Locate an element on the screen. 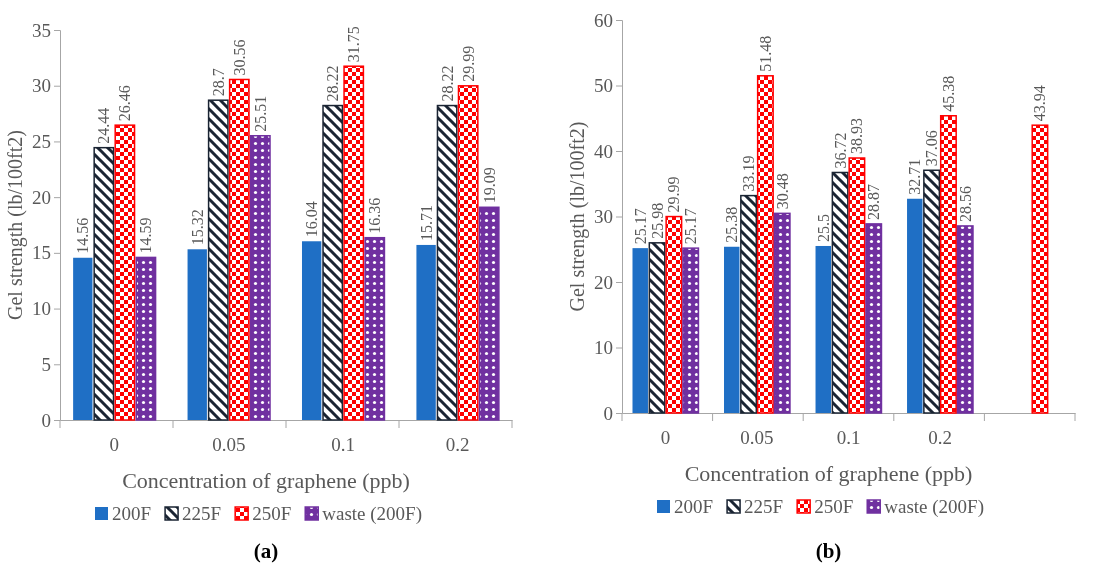 Image resolution: width=1094 pixels, height=572 pixels. data-label: 31.75 is located at coordinates (354, 44).